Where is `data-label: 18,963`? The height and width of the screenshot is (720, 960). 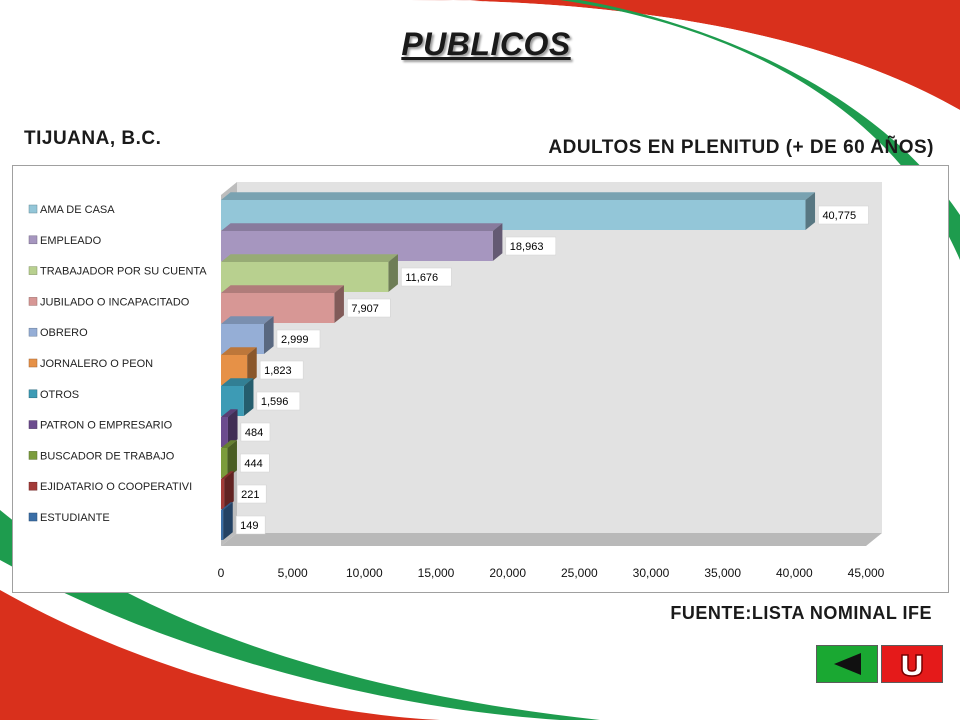 data-label: 18,963 is located at coordinates (527, 247).